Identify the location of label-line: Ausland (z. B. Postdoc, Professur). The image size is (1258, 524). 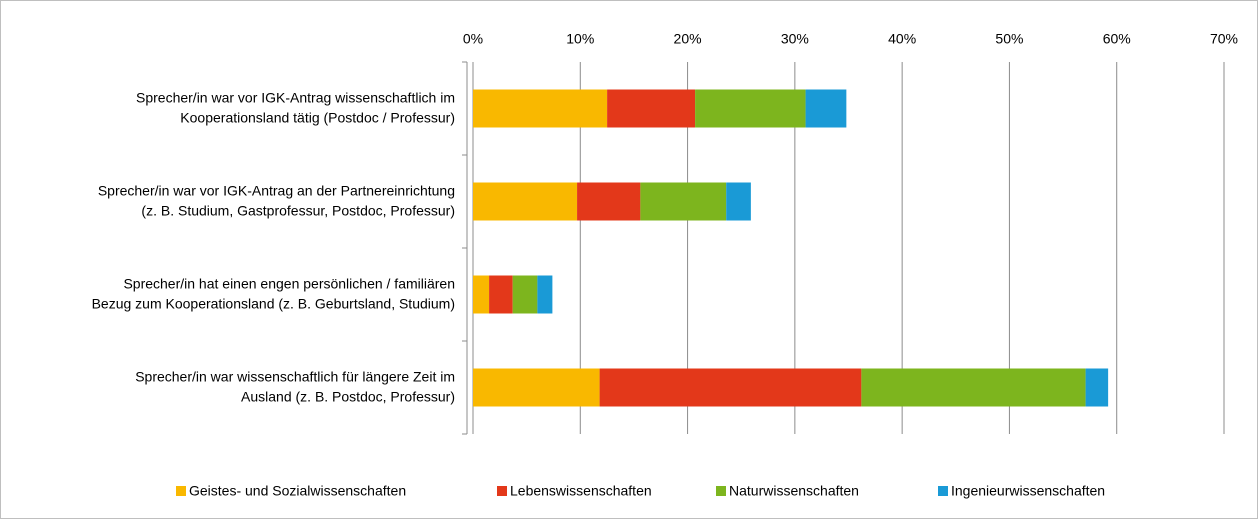
(348, 396).